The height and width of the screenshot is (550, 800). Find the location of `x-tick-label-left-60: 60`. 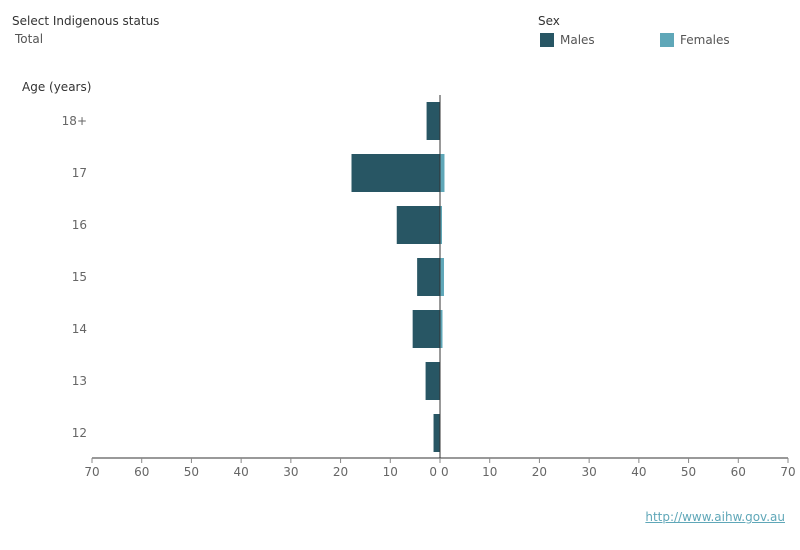

x-tick-label-left-60: 60 is located at coordinates (141, 472).